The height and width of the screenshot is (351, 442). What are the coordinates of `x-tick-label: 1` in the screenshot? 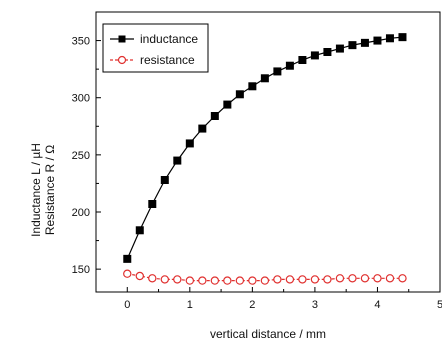 It's located at (190, 305).